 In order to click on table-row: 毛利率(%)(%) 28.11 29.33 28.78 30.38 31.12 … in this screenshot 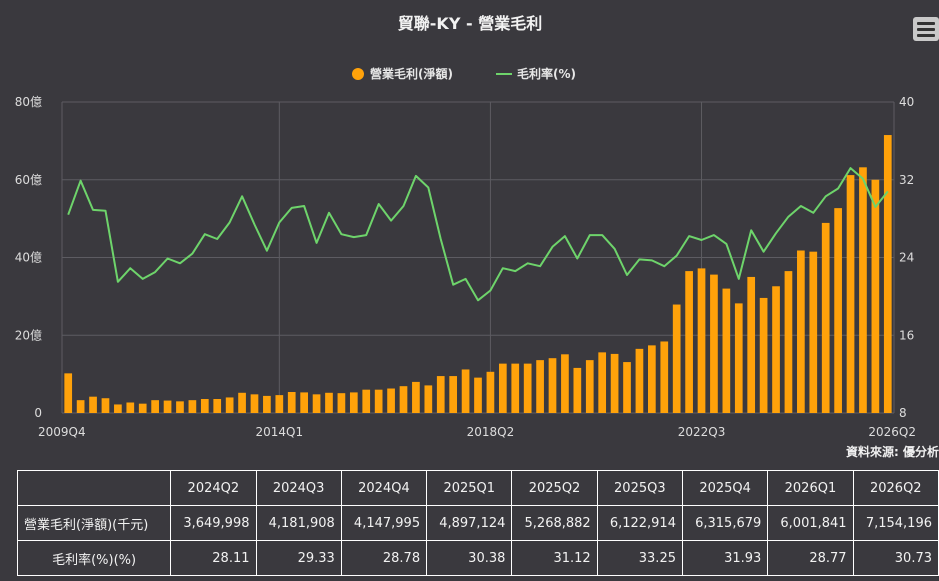, I will do `click(477, 558)`.